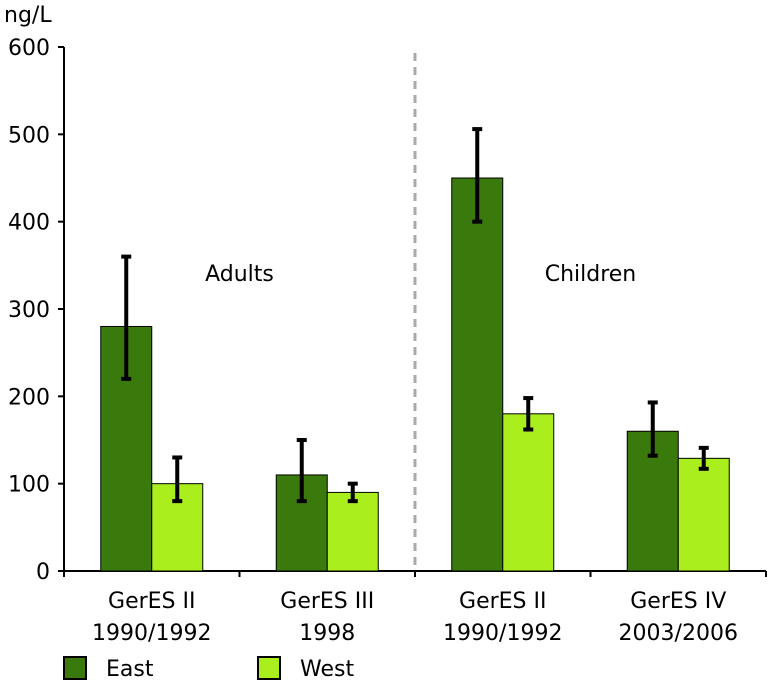 Image resolution: width=768 pixels, height=683 pixels. I want to click on group-label-children: Children, so click(591, 274).